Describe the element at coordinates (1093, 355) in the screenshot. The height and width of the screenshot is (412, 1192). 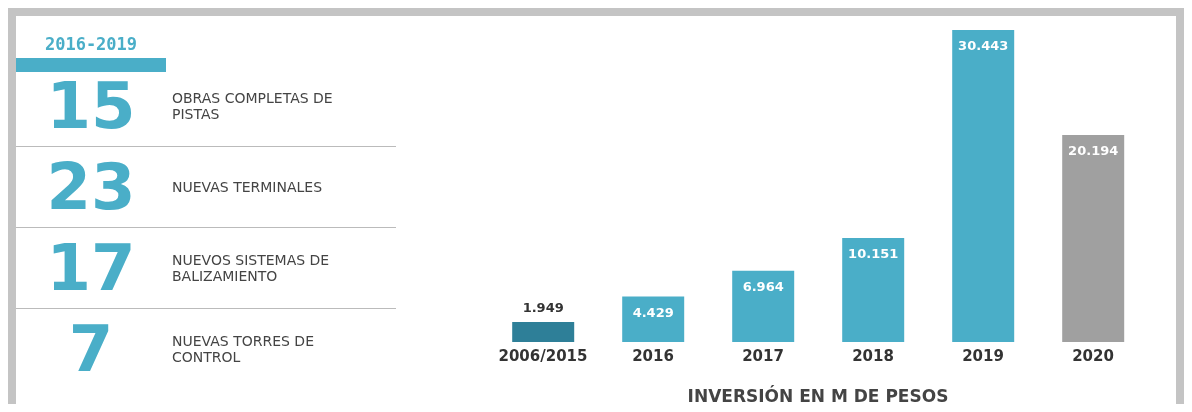
I see `x-tick-label: 2020` at that location.